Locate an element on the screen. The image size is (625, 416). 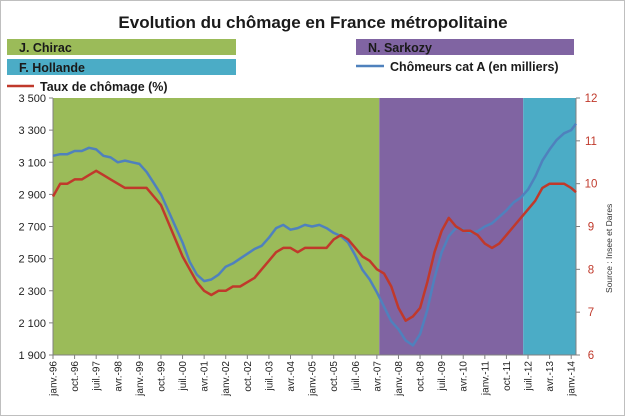
x-tick-label: juil.-09 is located at coordinates (442, 376).